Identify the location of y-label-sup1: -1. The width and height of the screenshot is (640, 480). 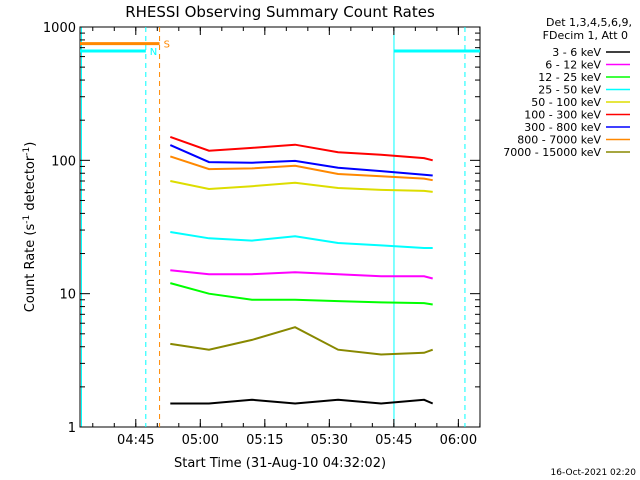
(27, 219).